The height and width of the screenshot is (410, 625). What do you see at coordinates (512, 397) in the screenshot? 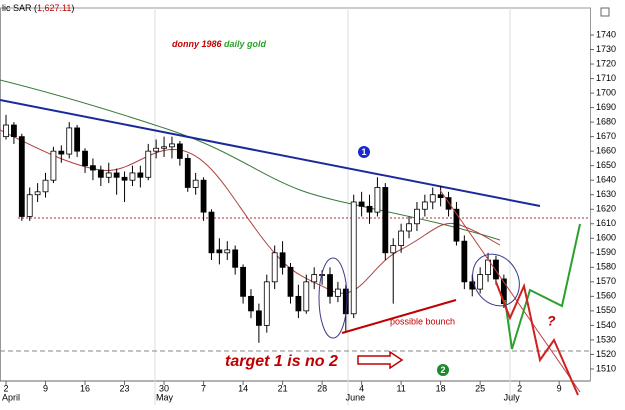
I see `month-label: July` at bounding box center [512, 397].